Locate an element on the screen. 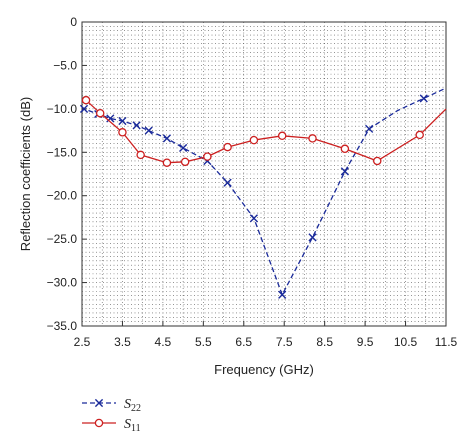  y-tick-label: −10.0 is located at coordinates (62, 109).